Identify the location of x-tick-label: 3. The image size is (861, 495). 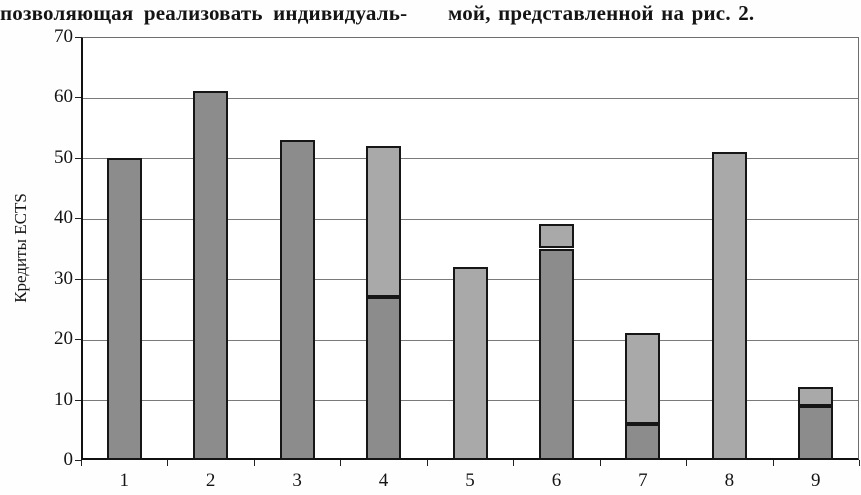
(297, 480).